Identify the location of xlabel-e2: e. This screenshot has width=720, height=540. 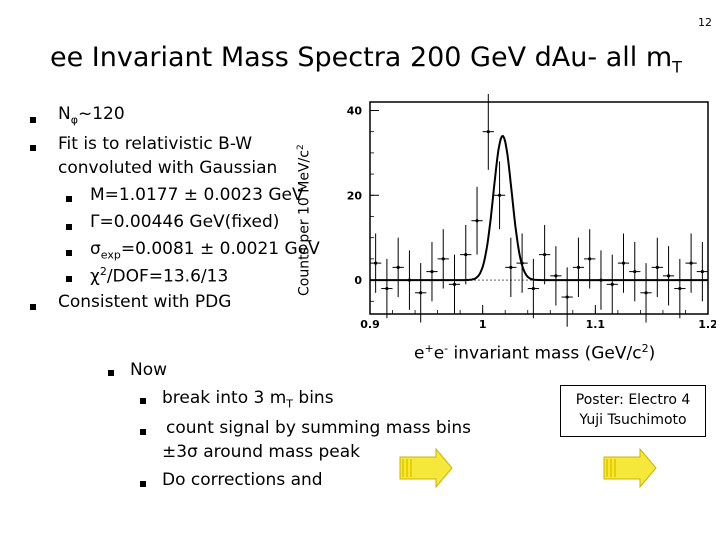
(439, 353).